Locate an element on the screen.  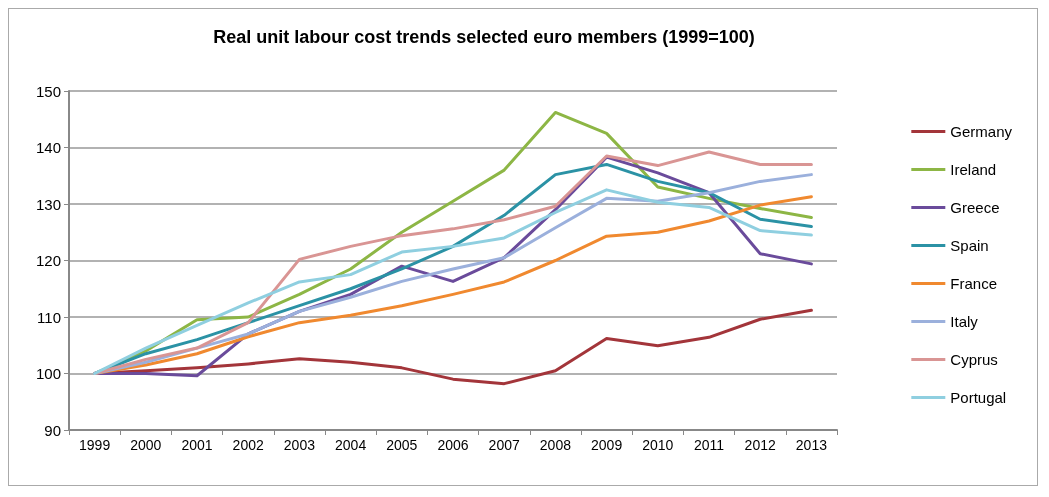
legend-label: Spain is located at coordinates (969, 245).